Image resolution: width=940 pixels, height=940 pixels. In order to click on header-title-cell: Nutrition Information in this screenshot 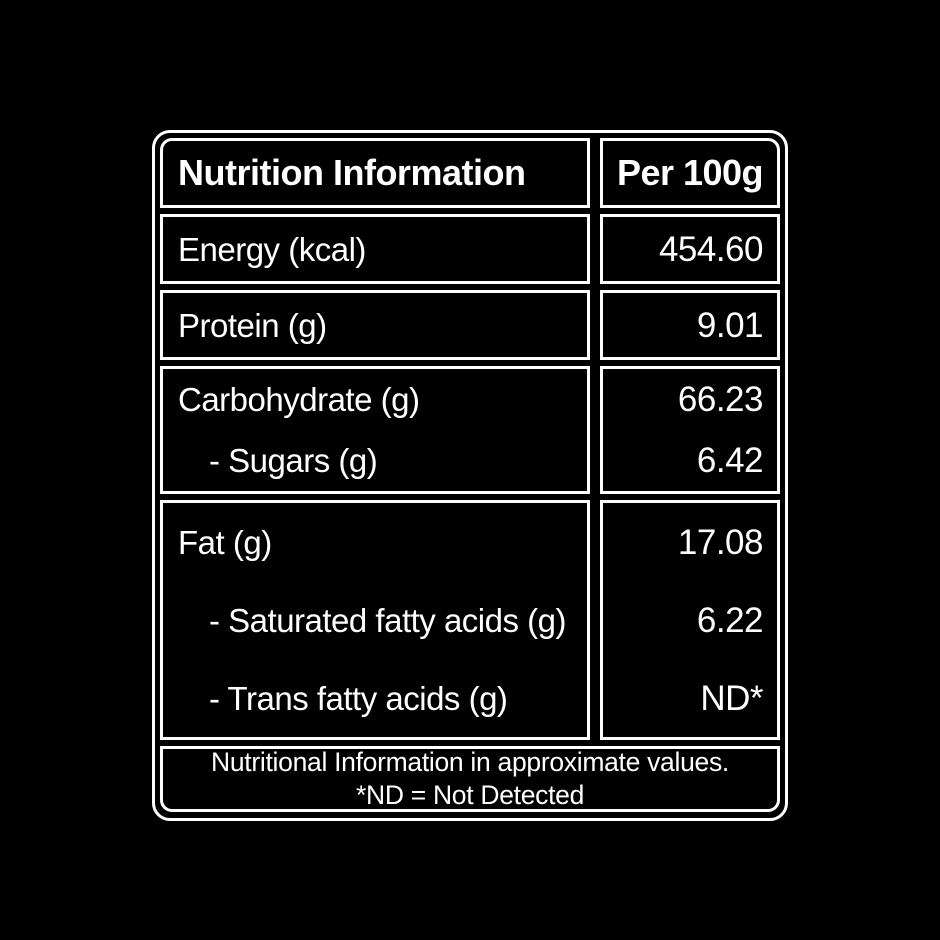, I will do `click(375, 173)`.